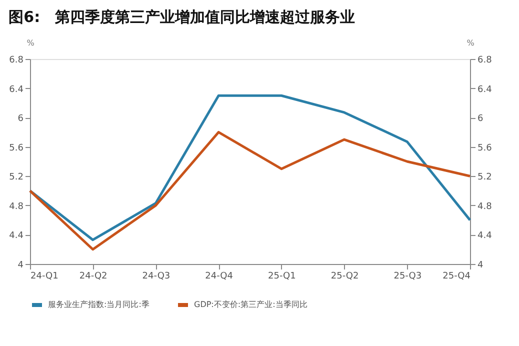  I want to click on chart-title: 图6: 第四季度第三产业增加值同比增速超过服务业, so click(182, 17).